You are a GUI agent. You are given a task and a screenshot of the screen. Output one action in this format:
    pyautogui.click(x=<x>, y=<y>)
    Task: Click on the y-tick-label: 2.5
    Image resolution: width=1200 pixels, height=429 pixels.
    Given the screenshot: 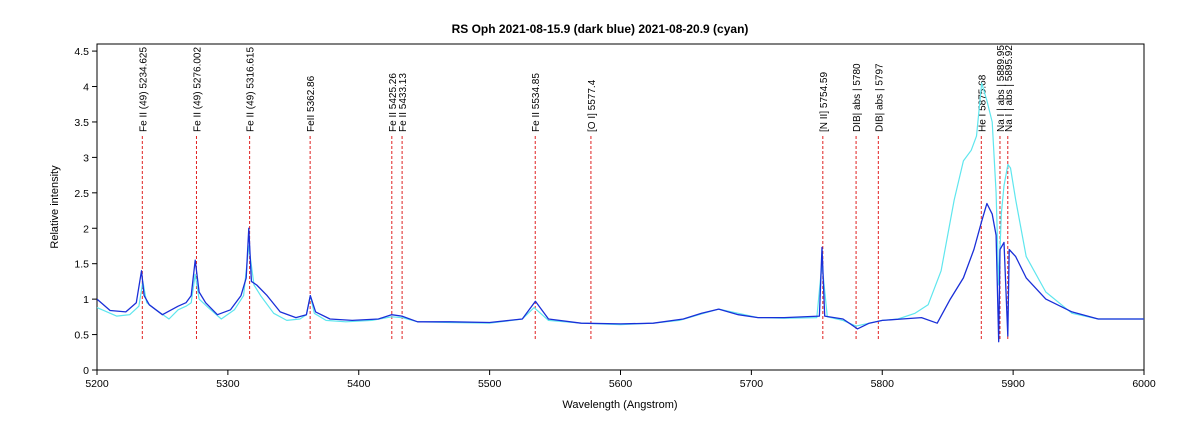 What is the action you would take?
    pyautogui.click(x=81, y=194)
    